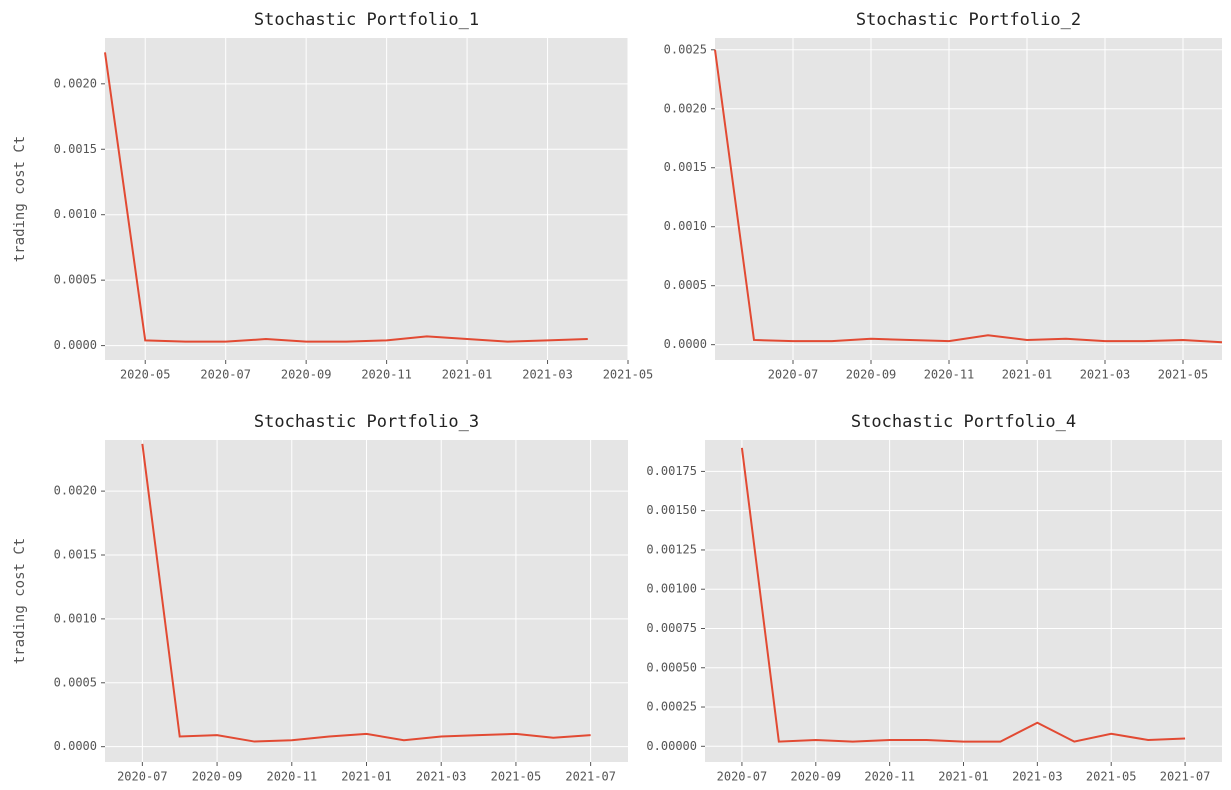 This screenshot has height=790, width=1231. I want to click on y-tick-label: 0.00050, so click(671, 667).